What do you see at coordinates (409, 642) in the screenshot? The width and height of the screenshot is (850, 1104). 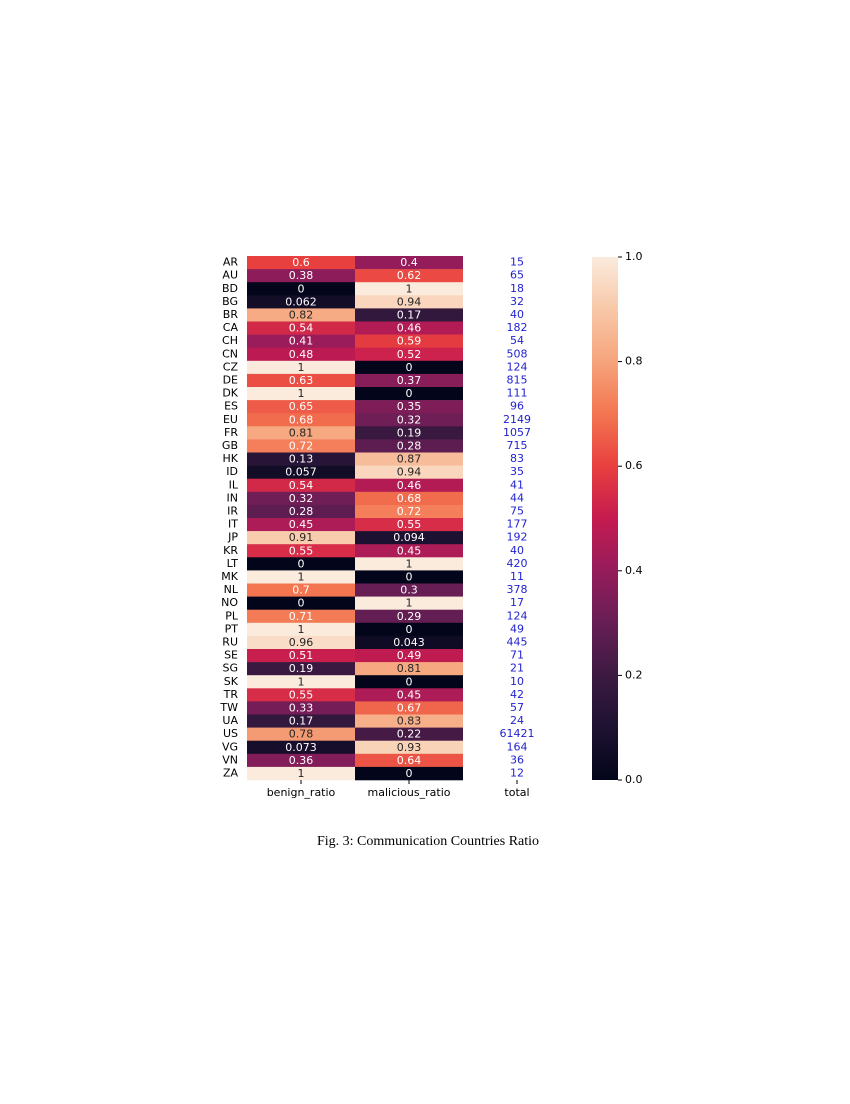 I see `value-label: 0.043` at bounding box center [409, 642].